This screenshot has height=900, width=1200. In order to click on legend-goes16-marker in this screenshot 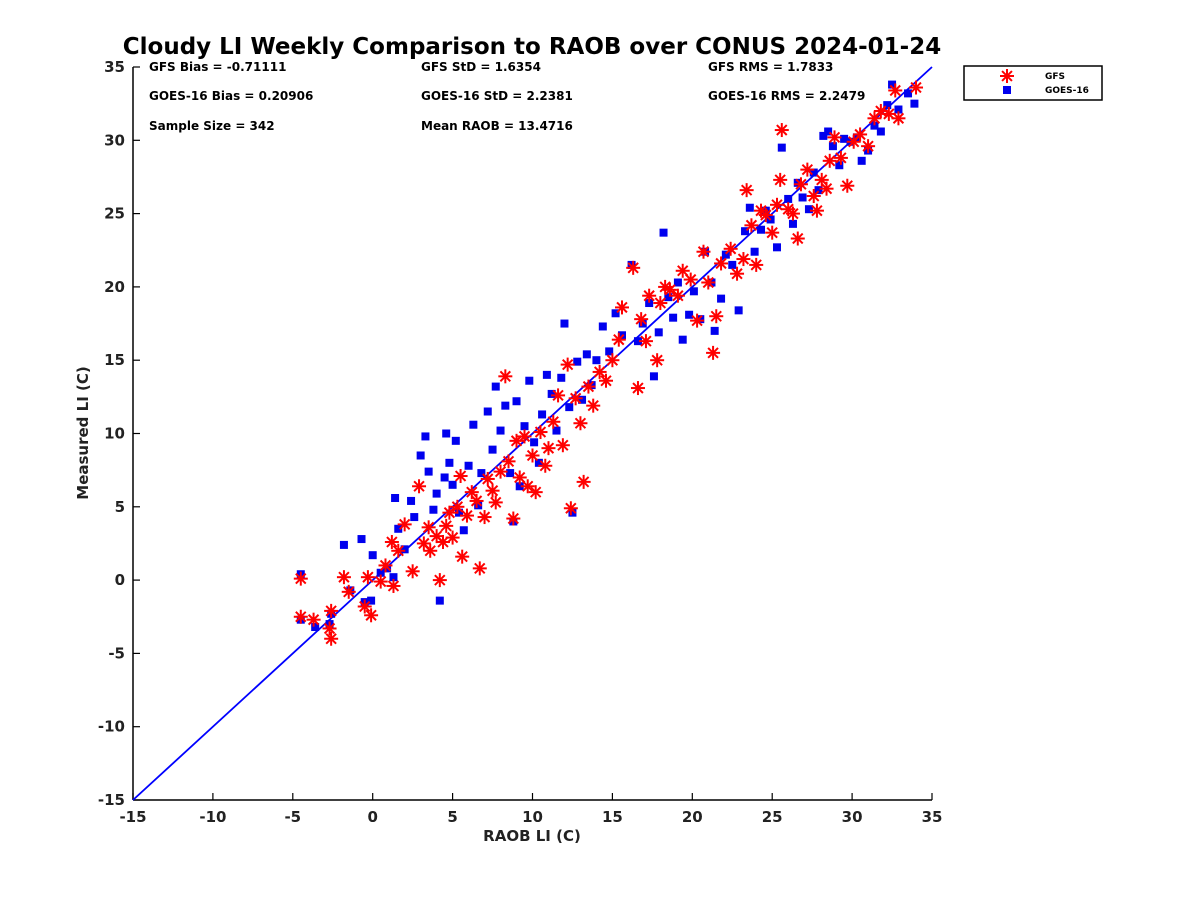, I will do `click(1007, 90)`.